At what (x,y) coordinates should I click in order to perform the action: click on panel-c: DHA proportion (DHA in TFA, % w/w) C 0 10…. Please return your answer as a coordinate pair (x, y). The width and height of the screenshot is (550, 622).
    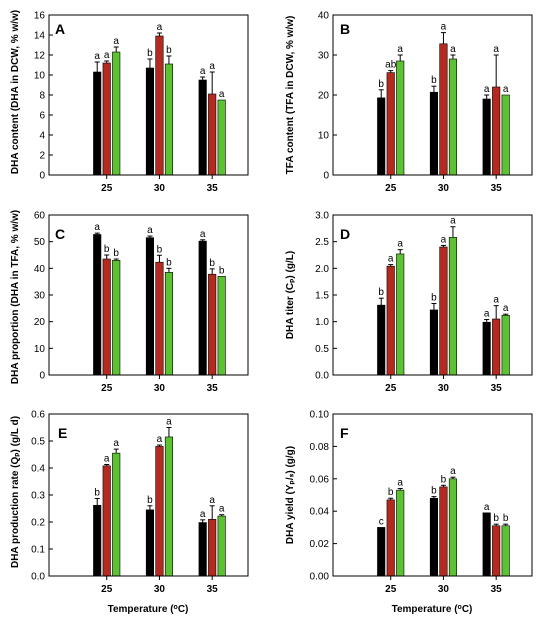
    Looking at the image, I should click on (129, 302).